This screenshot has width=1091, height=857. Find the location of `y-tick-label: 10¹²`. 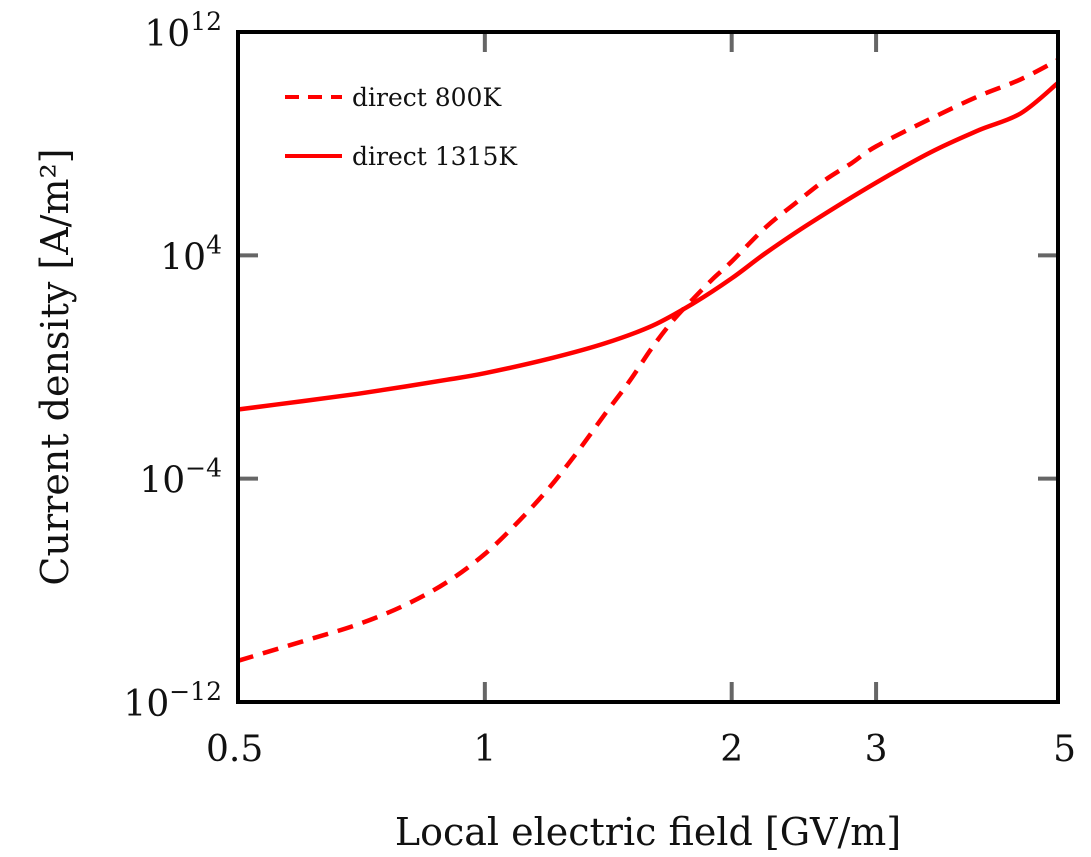

y-tick-label: 10¹² is located at coordinates (183, 31).